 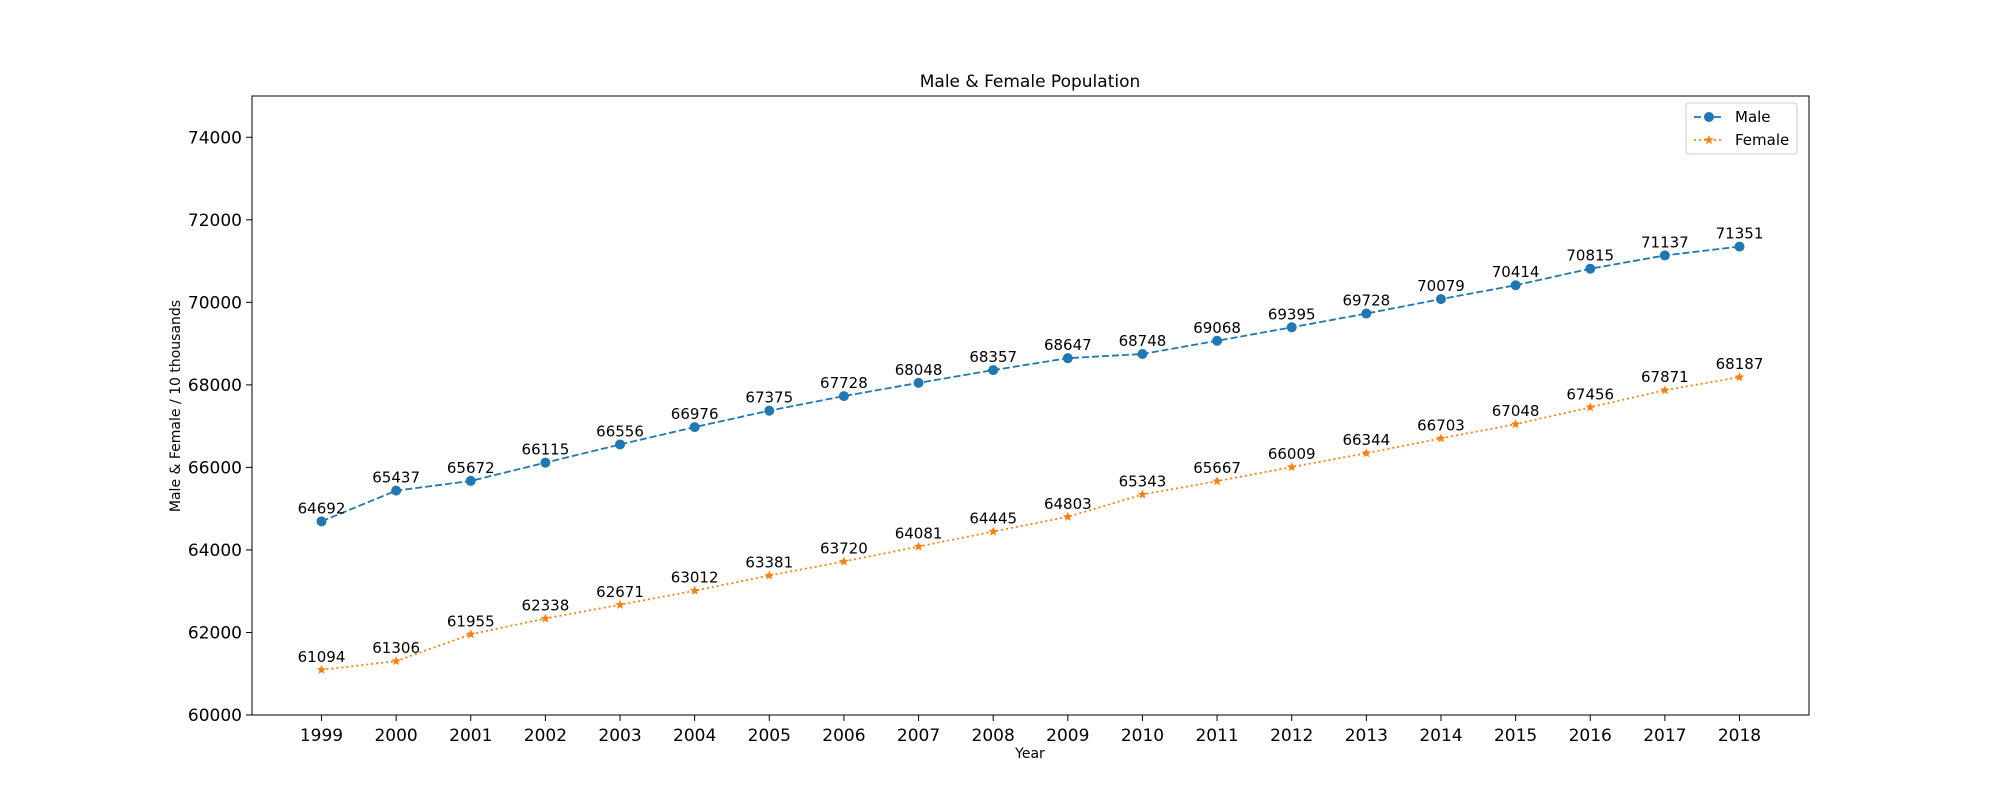 I want to click on x-tick-label: 2005, so click(x=769, y=736).